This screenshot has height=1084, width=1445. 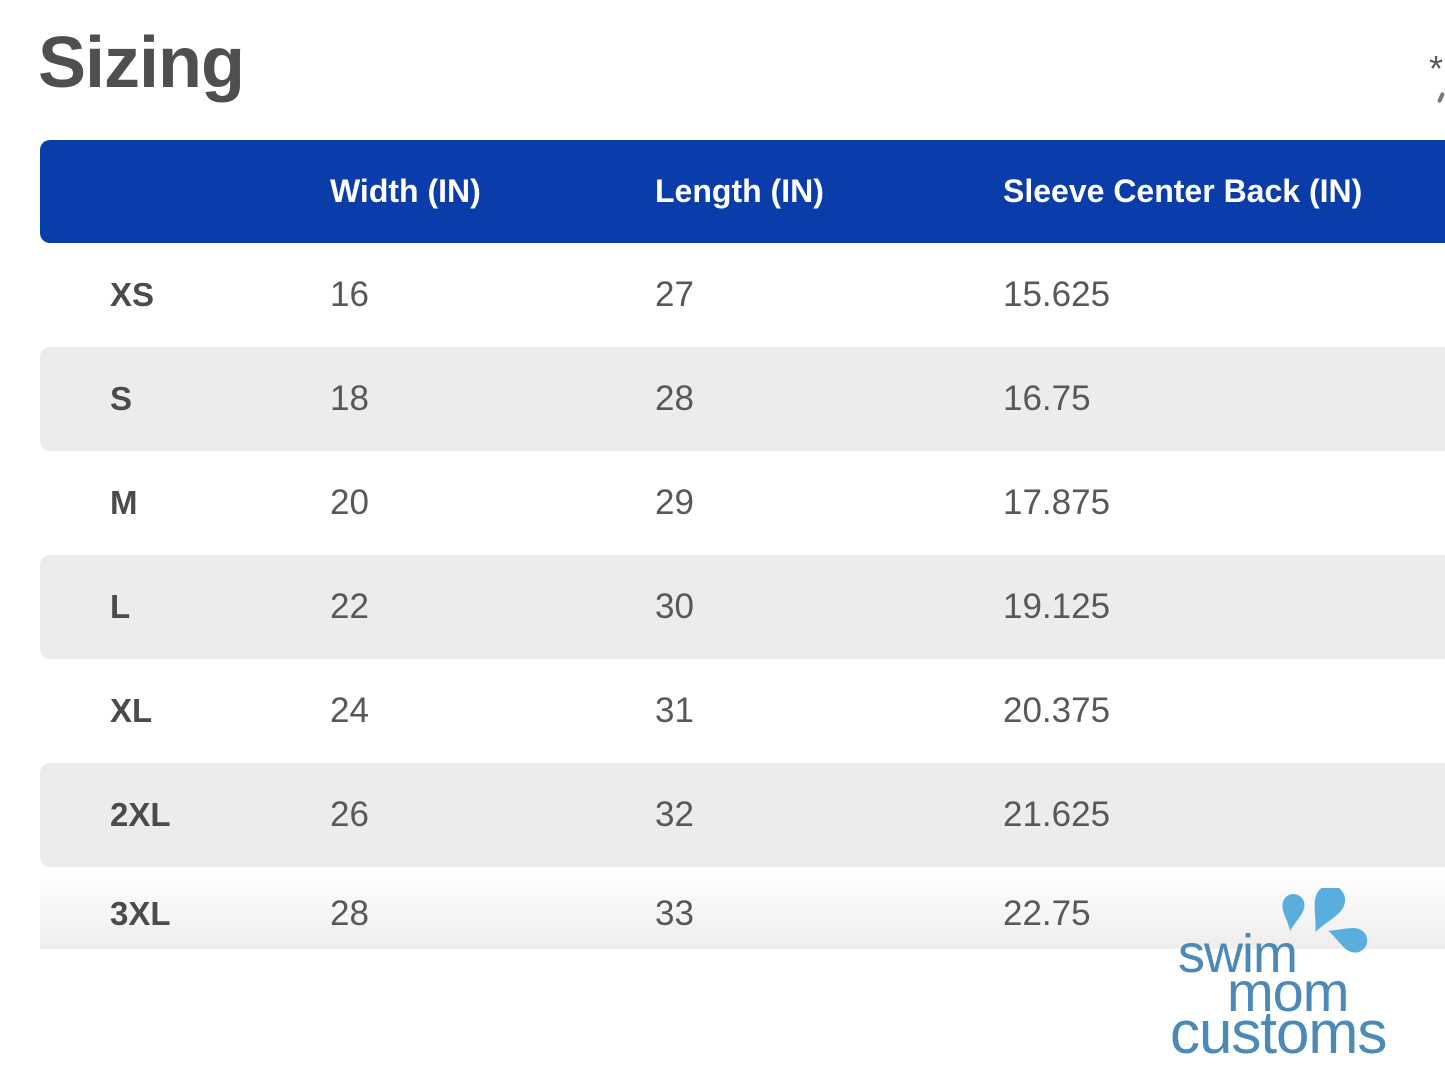 What do you see at coordinates (349, 294) in the screenshot?
I see `width-cell: 16` at bounding box center [349, 294].